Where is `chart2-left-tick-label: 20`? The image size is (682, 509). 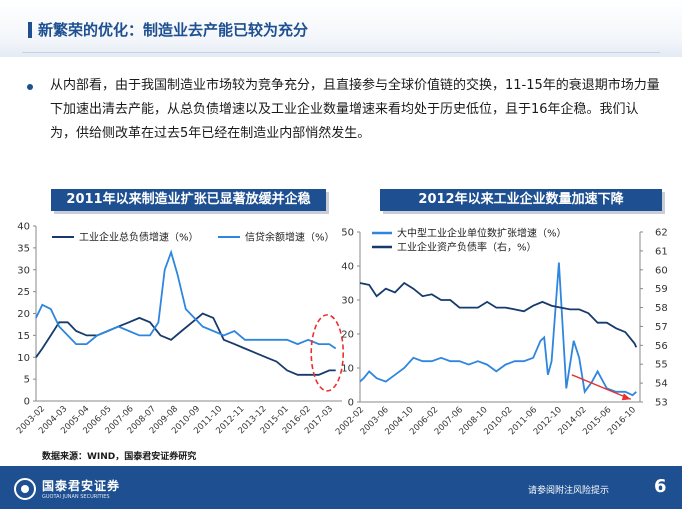 chart2-left-tick-label: 20 is located at coordinates (347, 335).